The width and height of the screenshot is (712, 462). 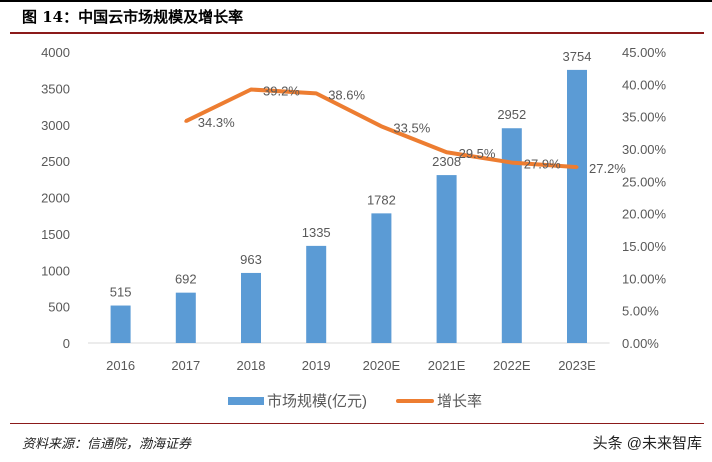 What do you see at coordinates (346, 94) in the screenshot?
I see `line-data-label: 38.6%` at bounding box center [346, 94].